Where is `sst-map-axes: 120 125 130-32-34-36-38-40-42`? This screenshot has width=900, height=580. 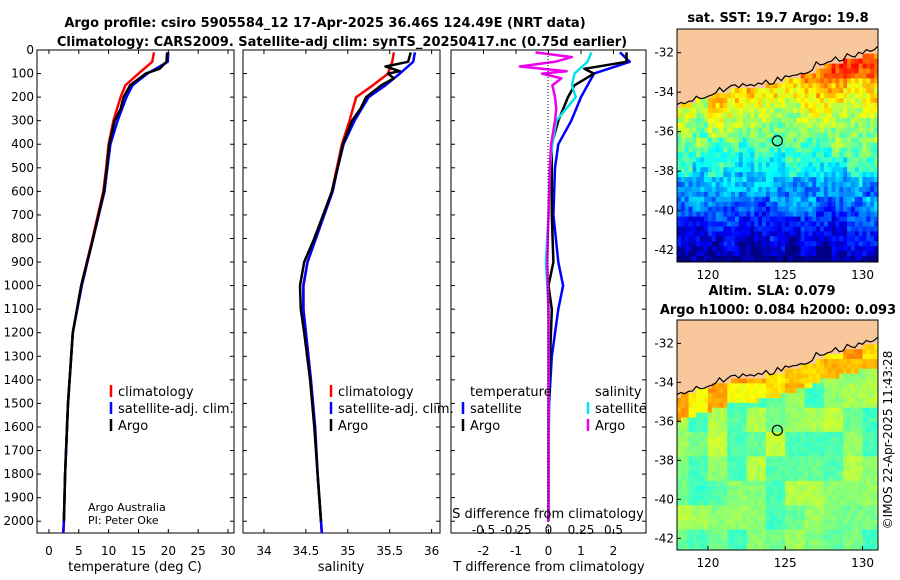 sst-map-axes: 120 125 130-32-34-36-38-40-42 is located at coordinates (764, 164).